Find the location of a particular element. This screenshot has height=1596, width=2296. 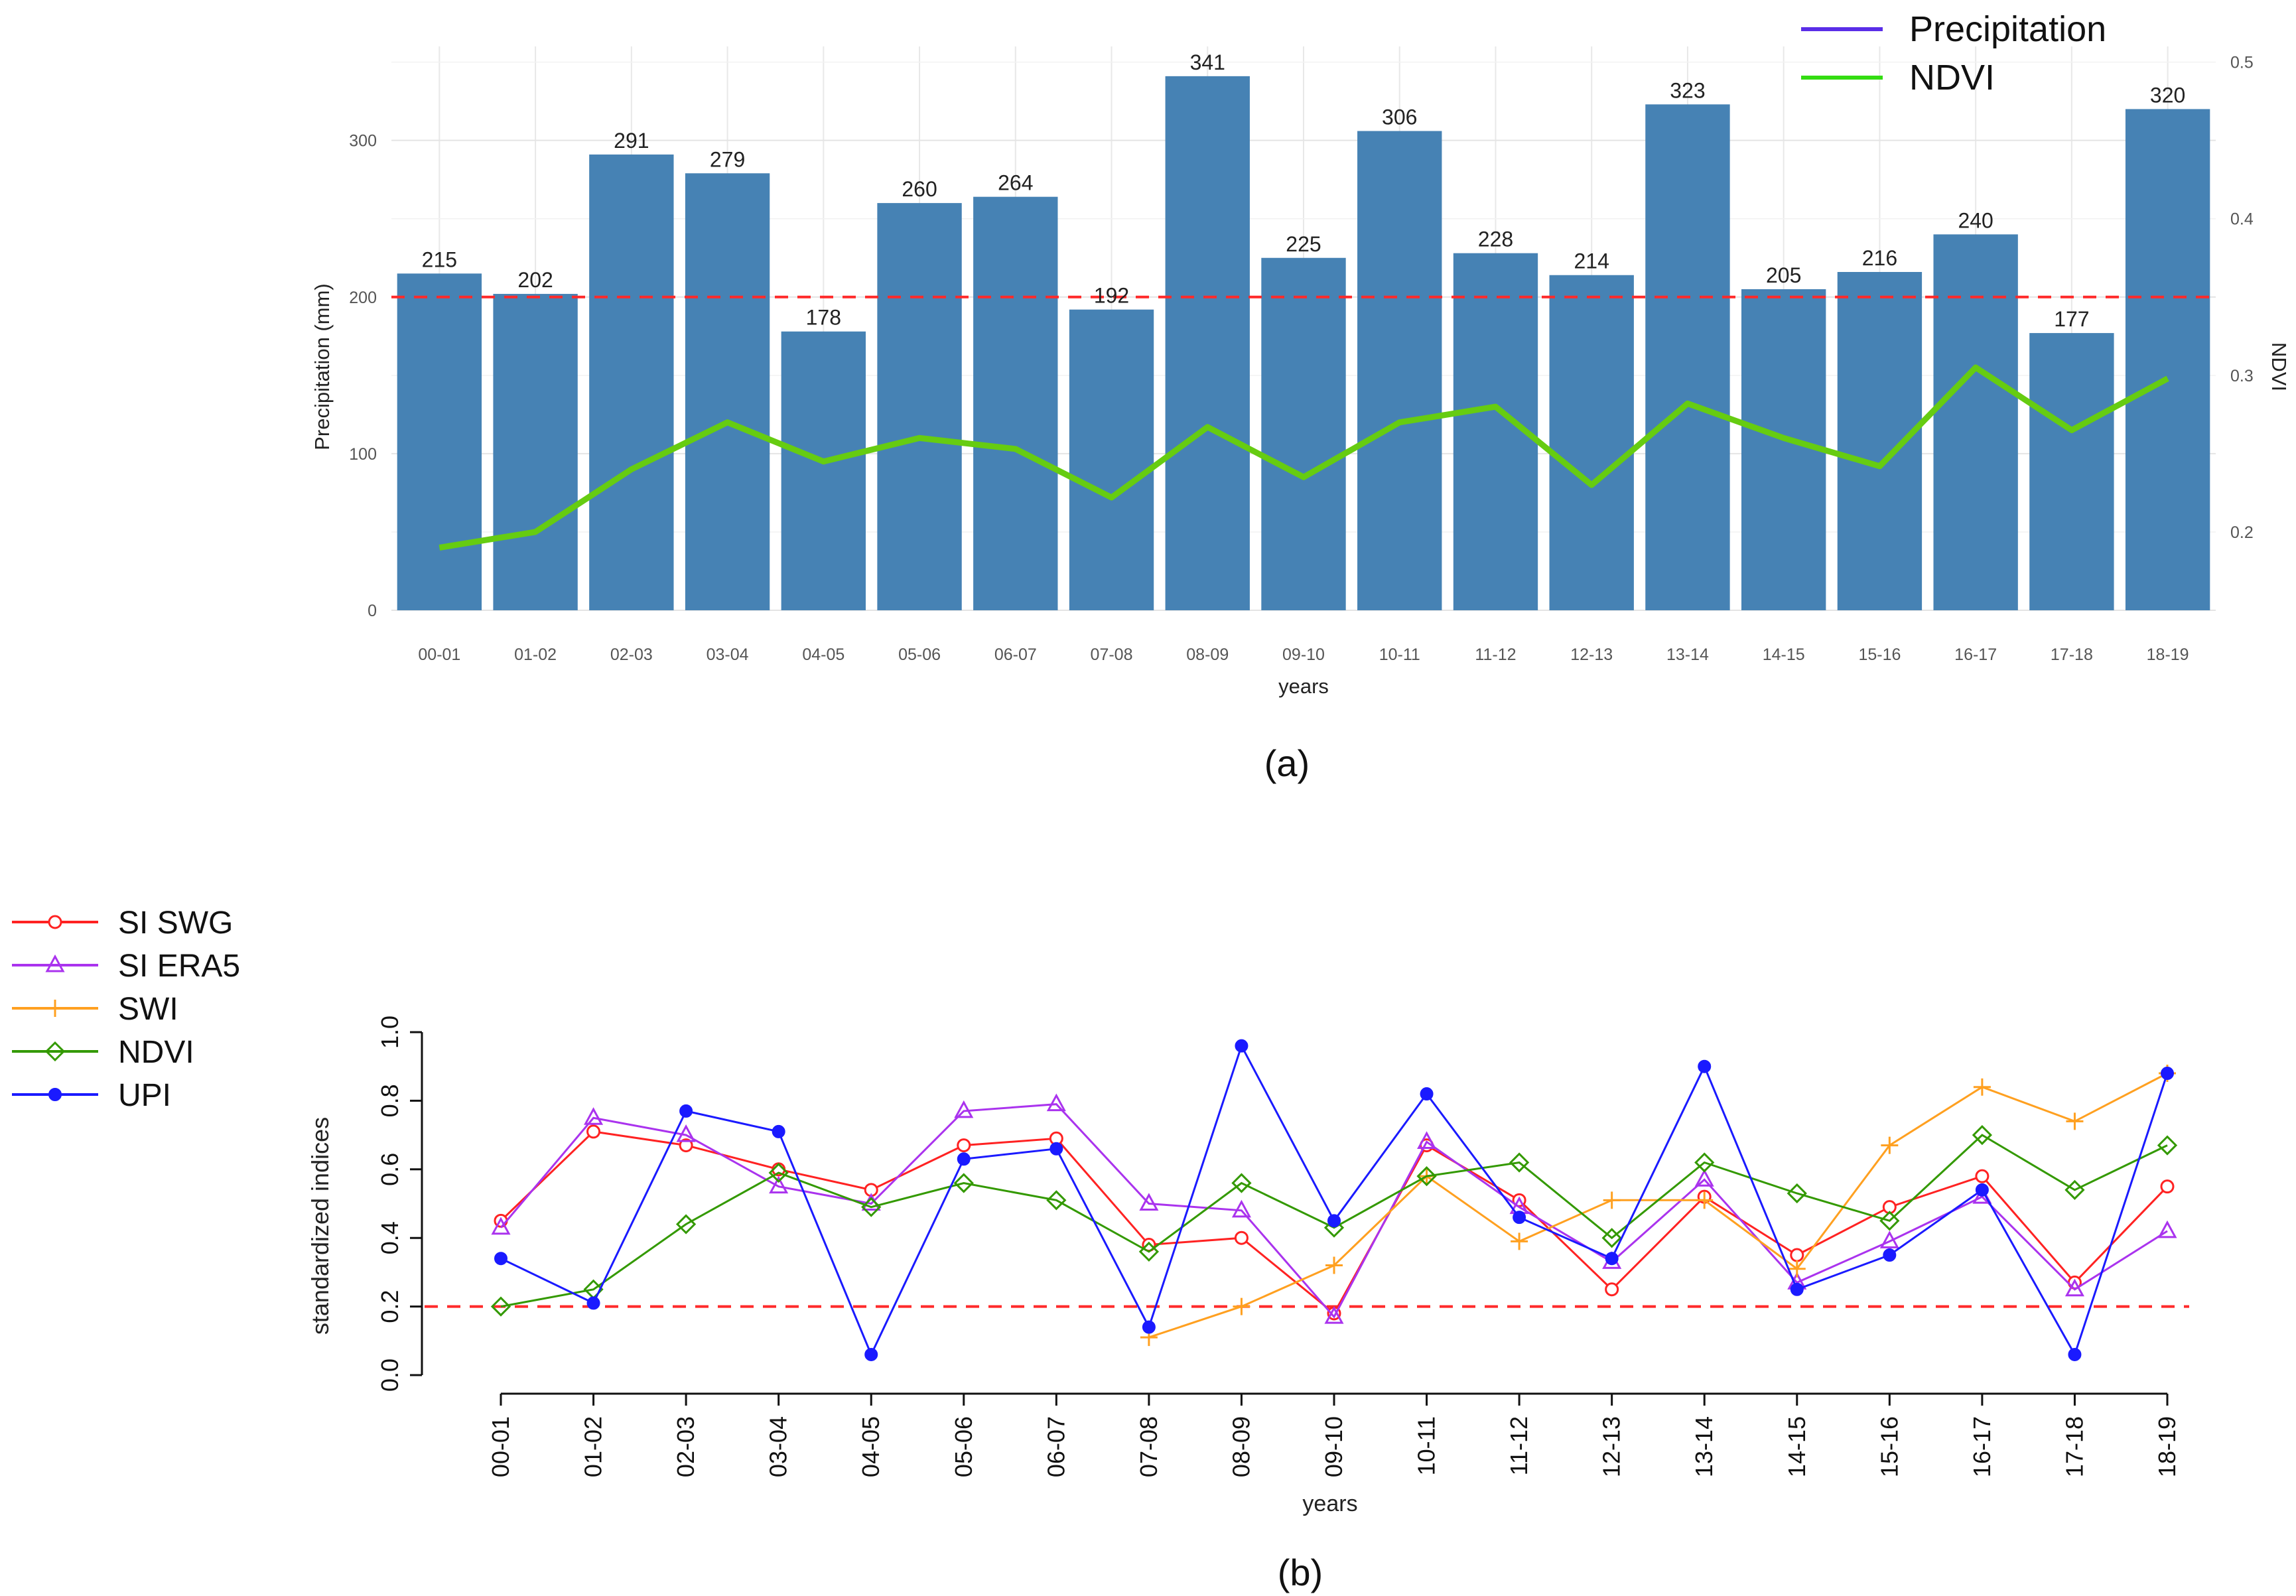

series-line-swi is located at coordinates (1658, 1205).